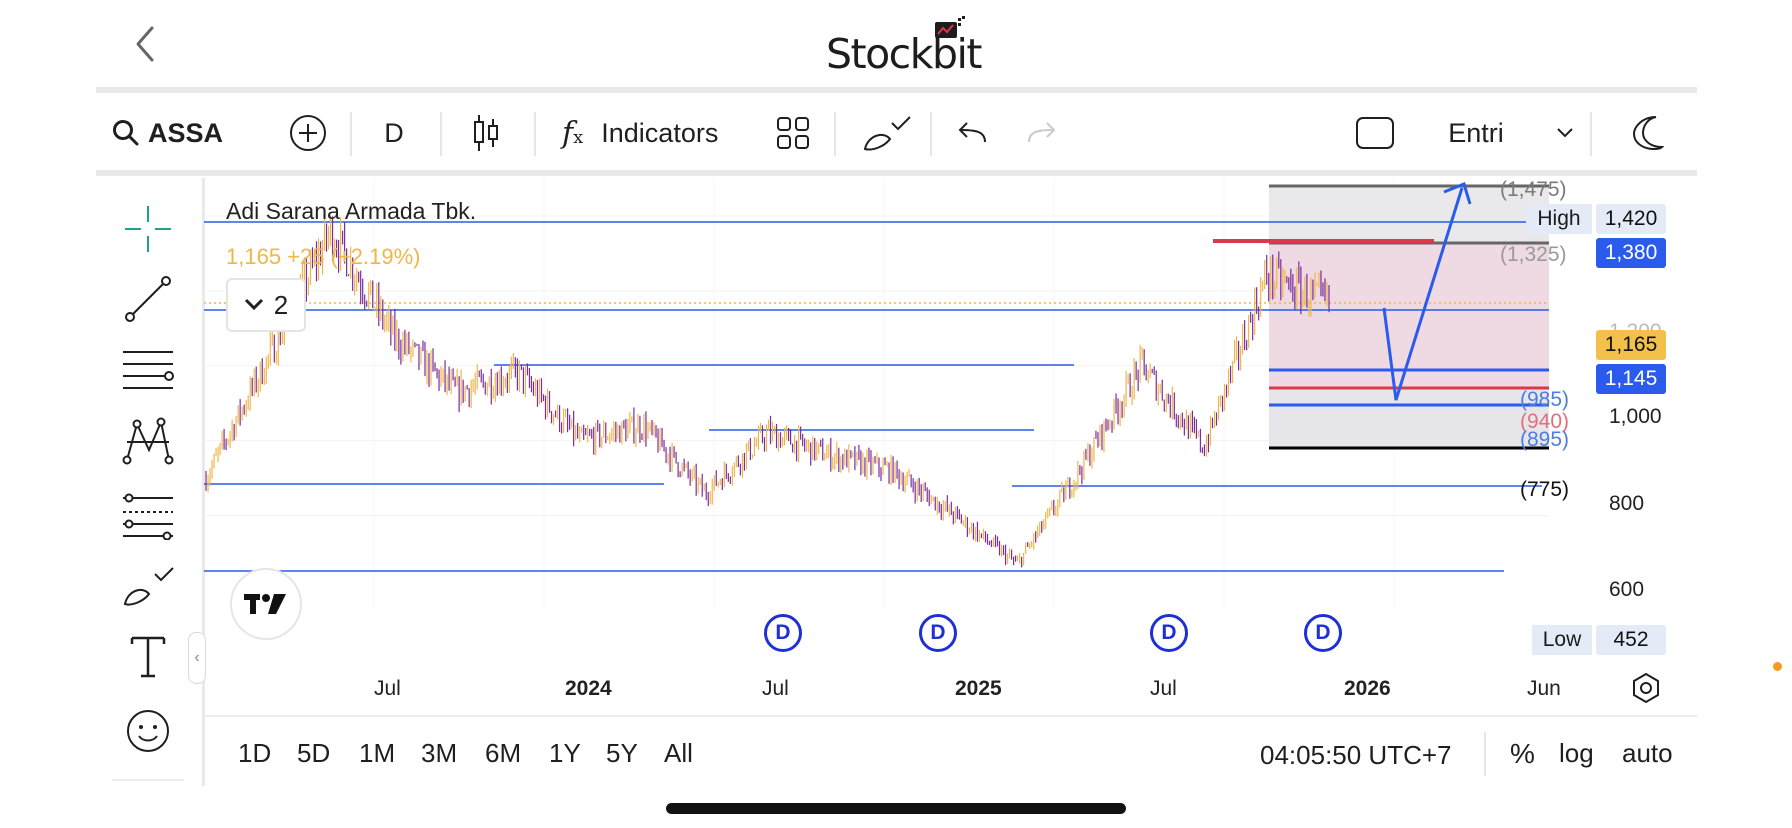  What do you see at coordinates (660, 132) in the screenshot?
I see `indicators-label: Indicators` at bounding box center [660, 132].